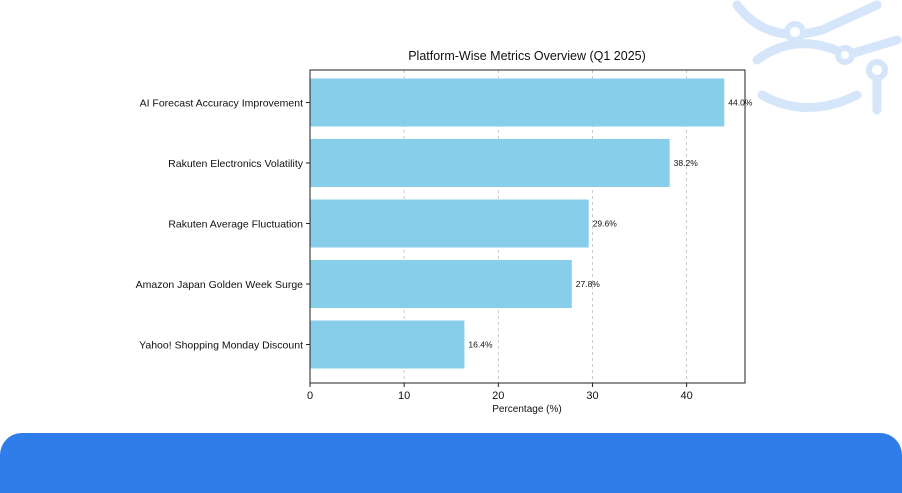  I want to click on y-tick-label-4: Yahoo! Shopping Monday Discount, so click(221, 346).